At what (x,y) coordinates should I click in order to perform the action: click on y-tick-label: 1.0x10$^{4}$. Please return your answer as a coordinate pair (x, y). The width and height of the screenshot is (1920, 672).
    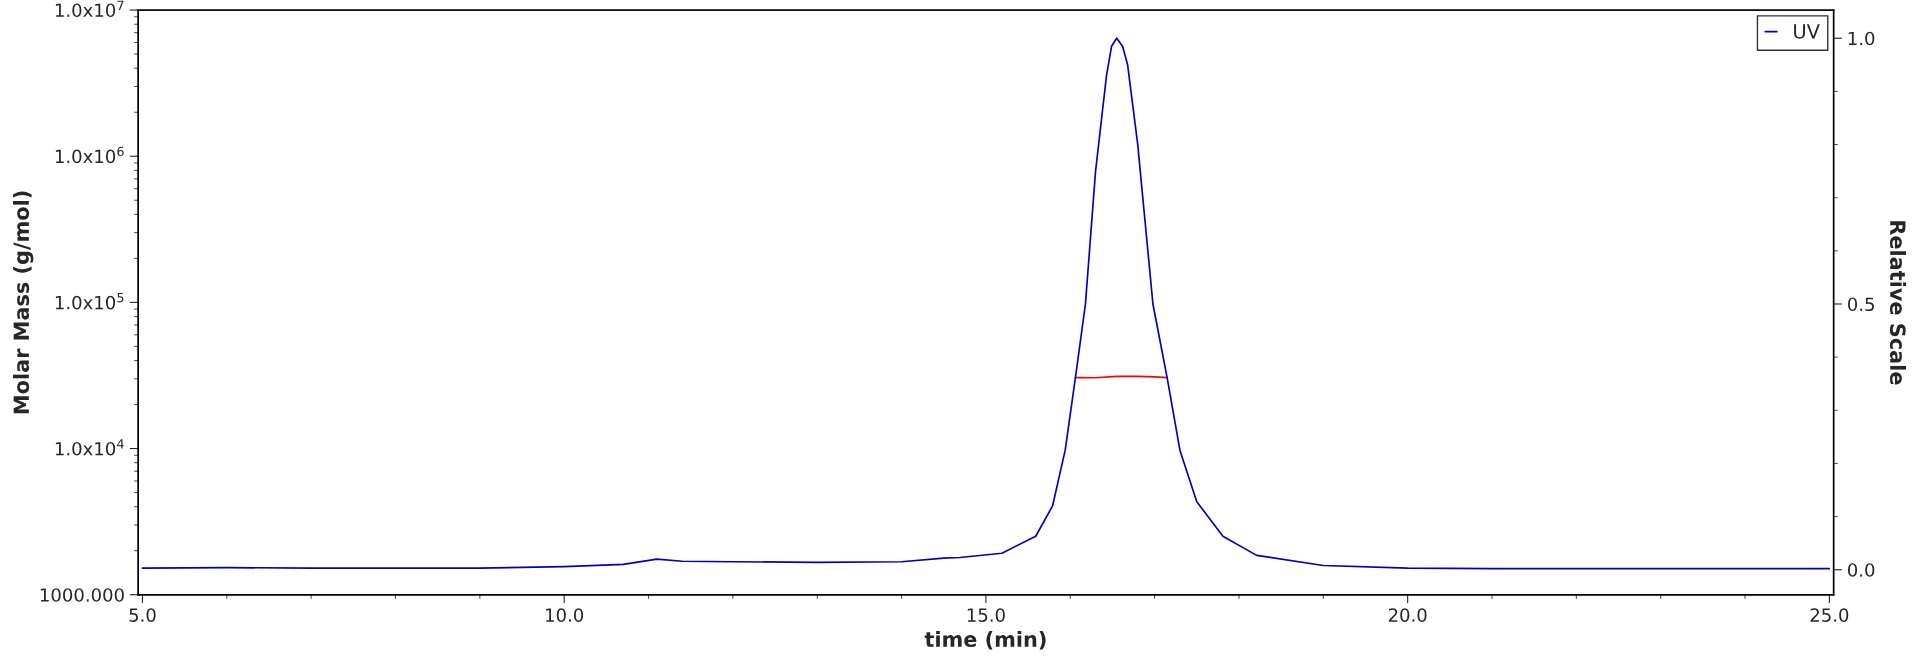
    Looking at the image, I should click on (89, 447).